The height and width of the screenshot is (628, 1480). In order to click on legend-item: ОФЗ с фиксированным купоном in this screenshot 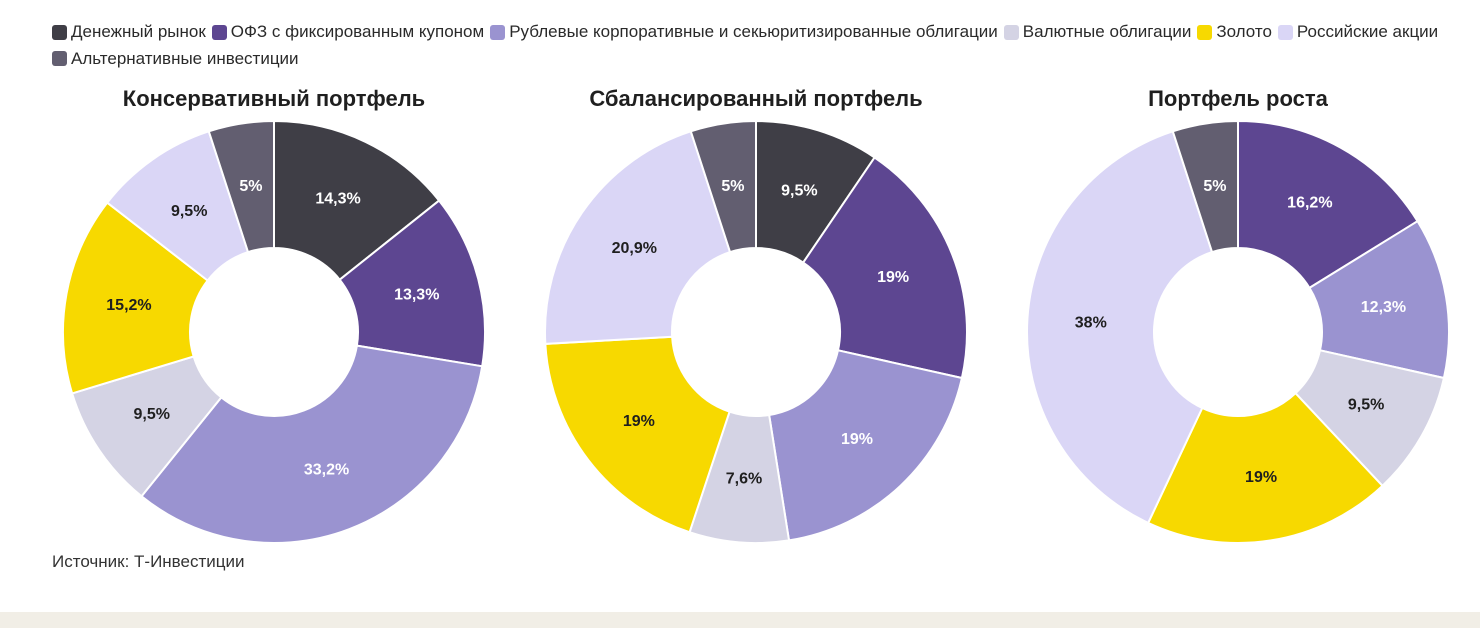, I will do `click(348, 32)`.